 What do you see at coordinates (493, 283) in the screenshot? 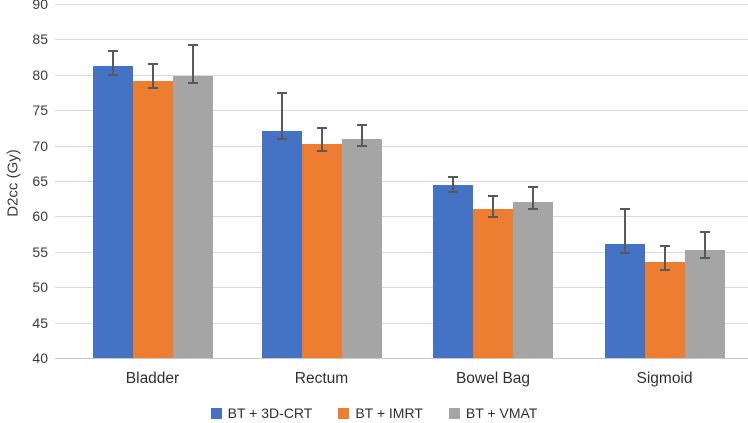
I see `bar-bowel-bag-bt-imrt` at bounding box center [493, 283].